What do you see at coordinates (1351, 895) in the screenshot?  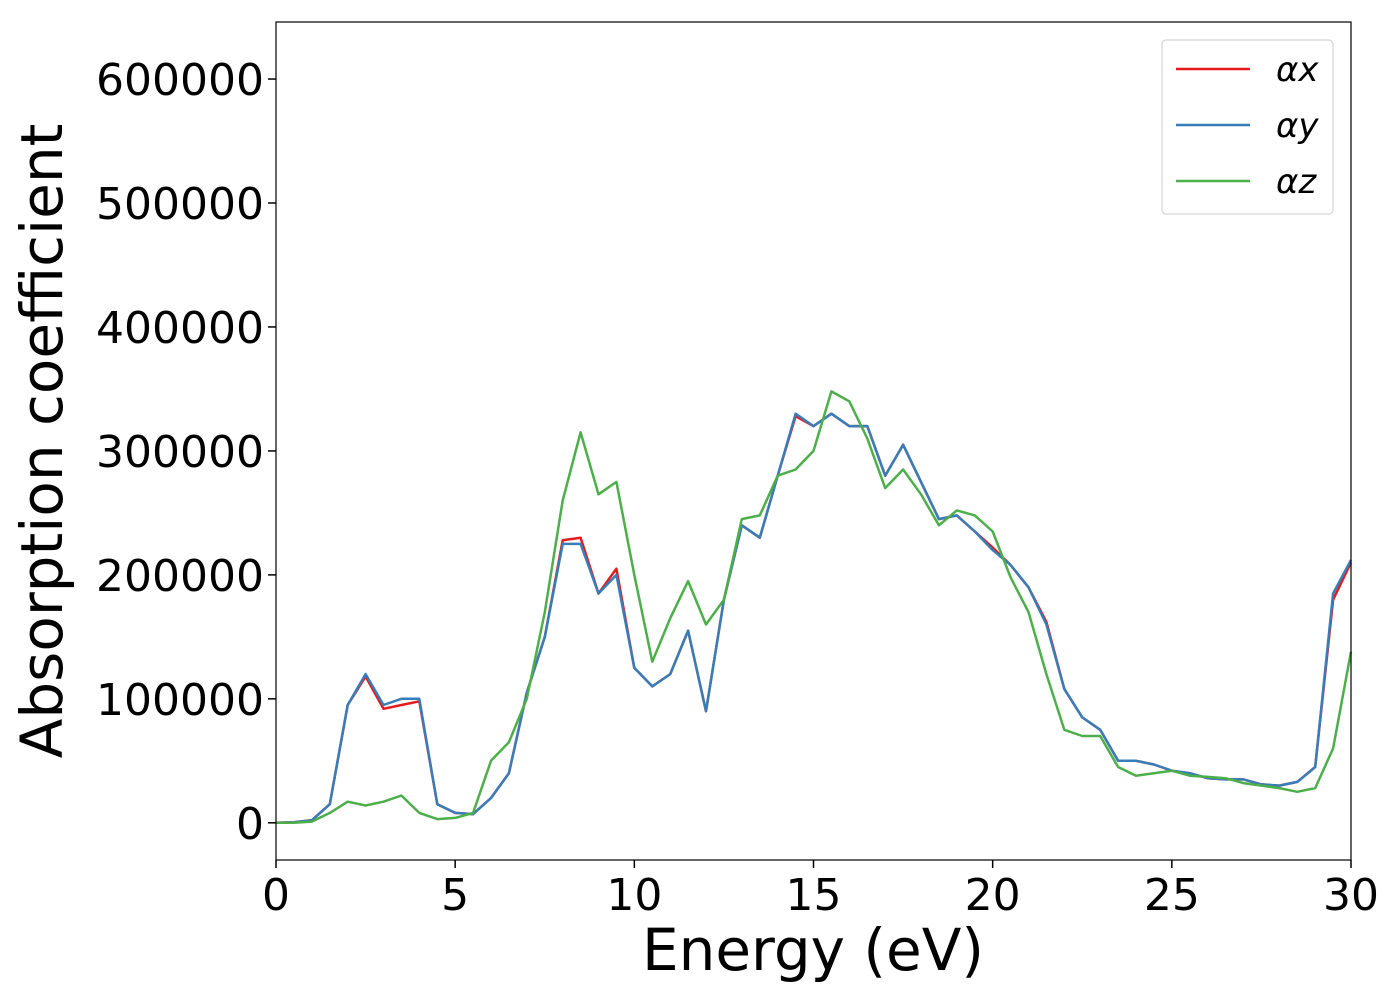 I see `x-tick-label: 30` at bounding box center [1351, 895].